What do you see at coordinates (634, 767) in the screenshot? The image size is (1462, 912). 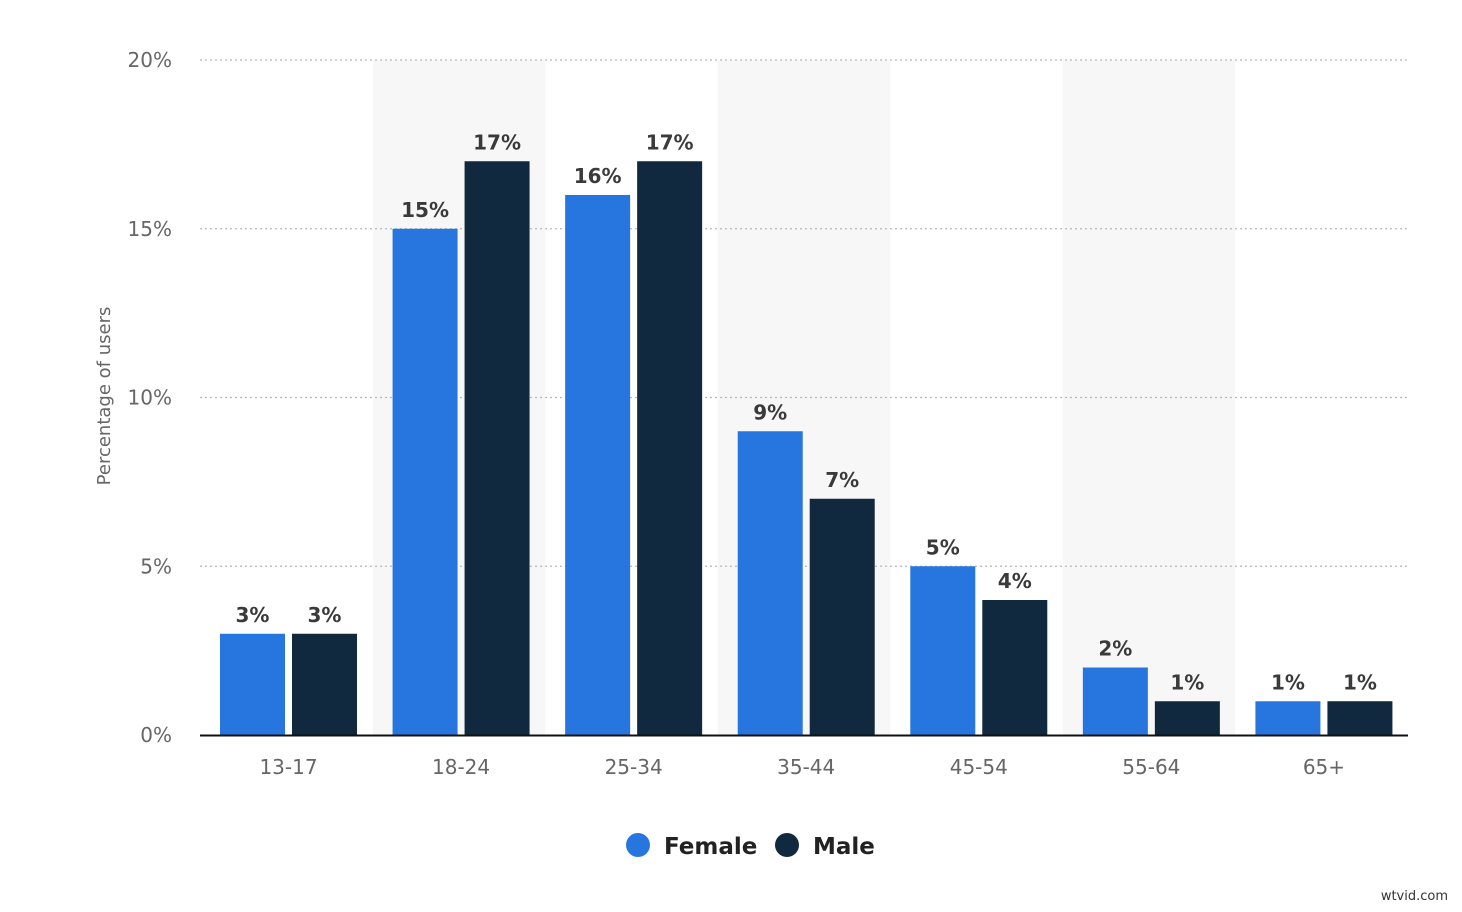 I see `x-tick-label: 25-34` at bounding box center [634, 767].